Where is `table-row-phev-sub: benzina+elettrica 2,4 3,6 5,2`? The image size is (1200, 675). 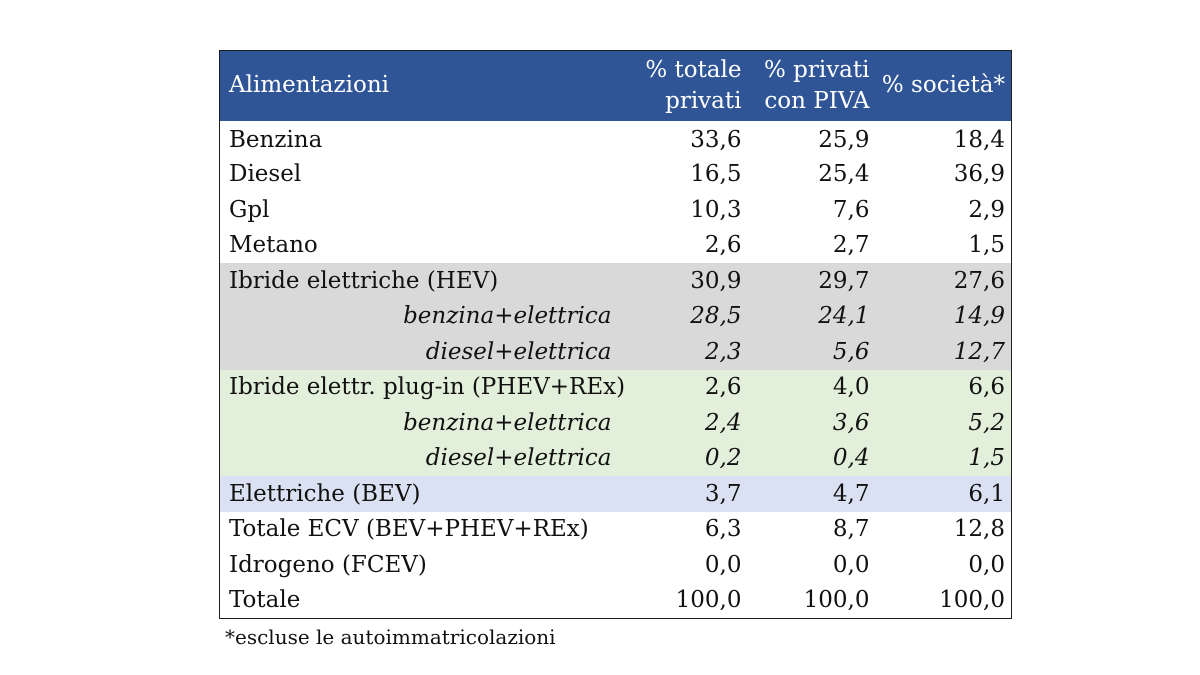 table-row-phev-sub: benzina+elettrica 2,4 3,6 5,2 is located at coordinates (615, 423).